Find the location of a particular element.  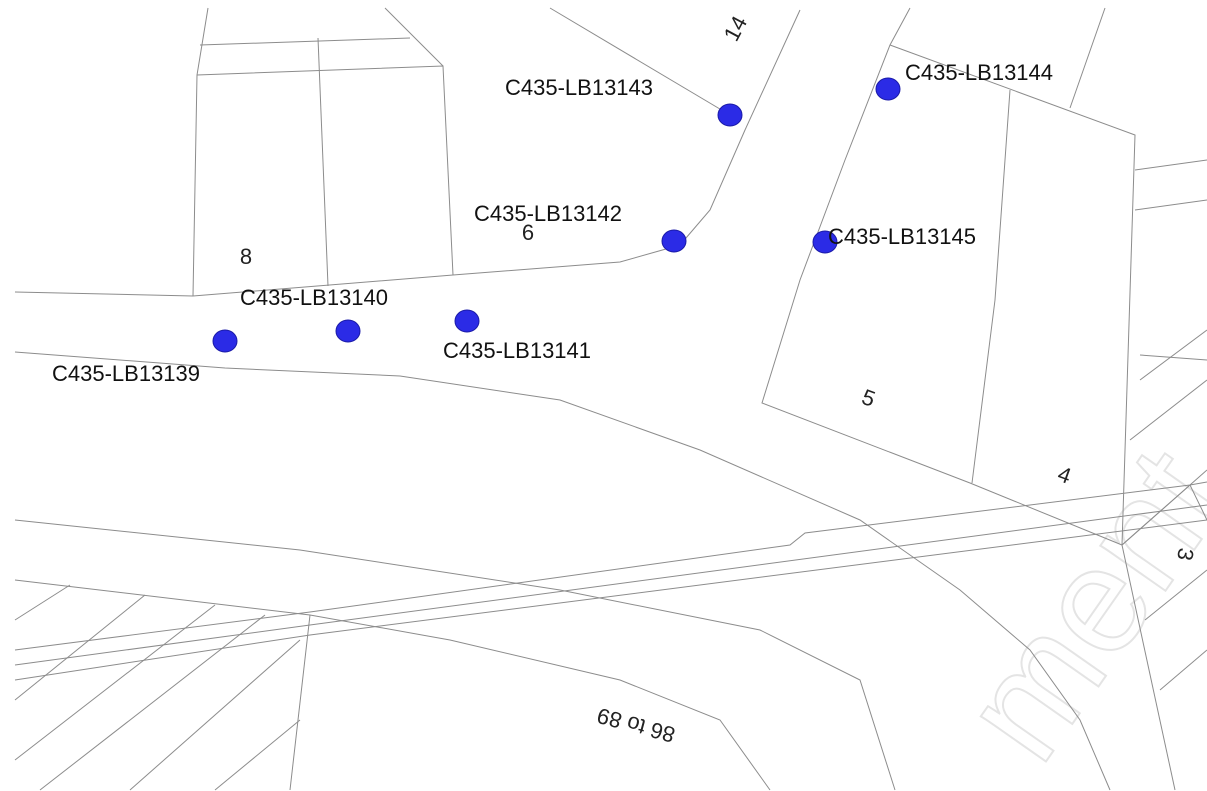

parcel-number: 6 is located at coordinates (528, 232).